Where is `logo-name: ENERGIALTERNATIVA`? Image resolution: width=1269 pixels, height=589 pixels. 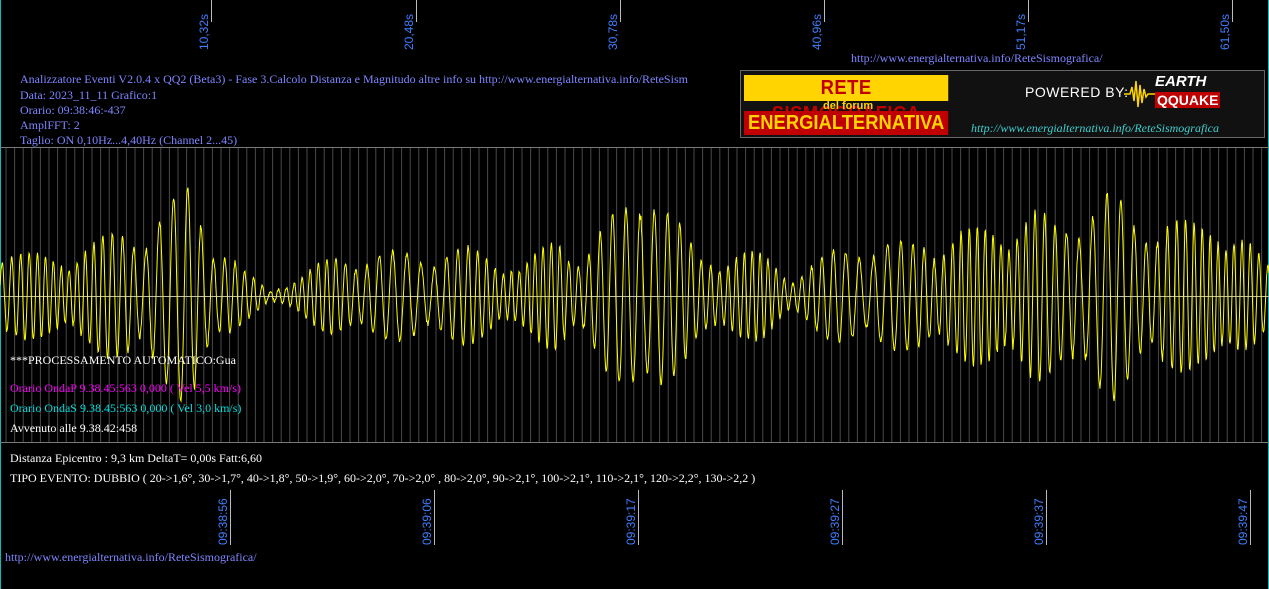 logo-name: ENERGIALTERNATIVA is located at coordinates (846, 123).